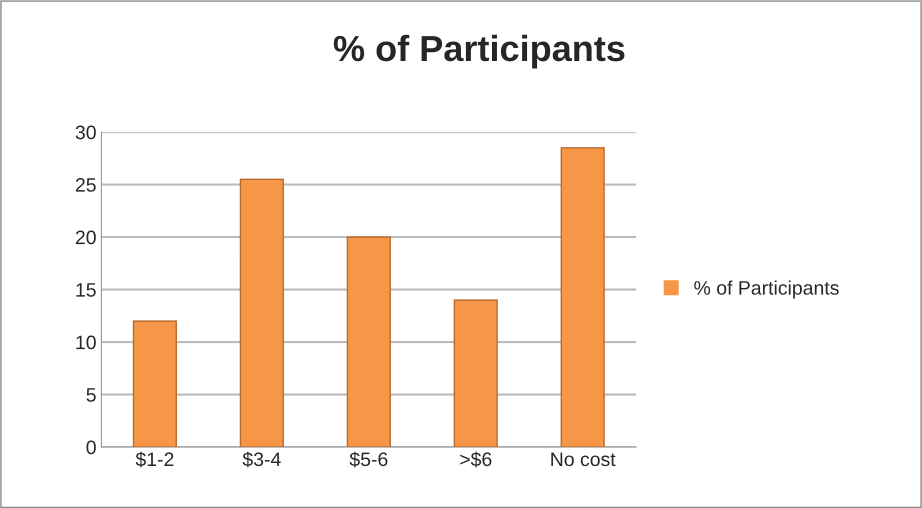 Image resolution: width=922 pixels, height=508 pixels. I want to click on y-tick-label: 5, so click(91, 395).